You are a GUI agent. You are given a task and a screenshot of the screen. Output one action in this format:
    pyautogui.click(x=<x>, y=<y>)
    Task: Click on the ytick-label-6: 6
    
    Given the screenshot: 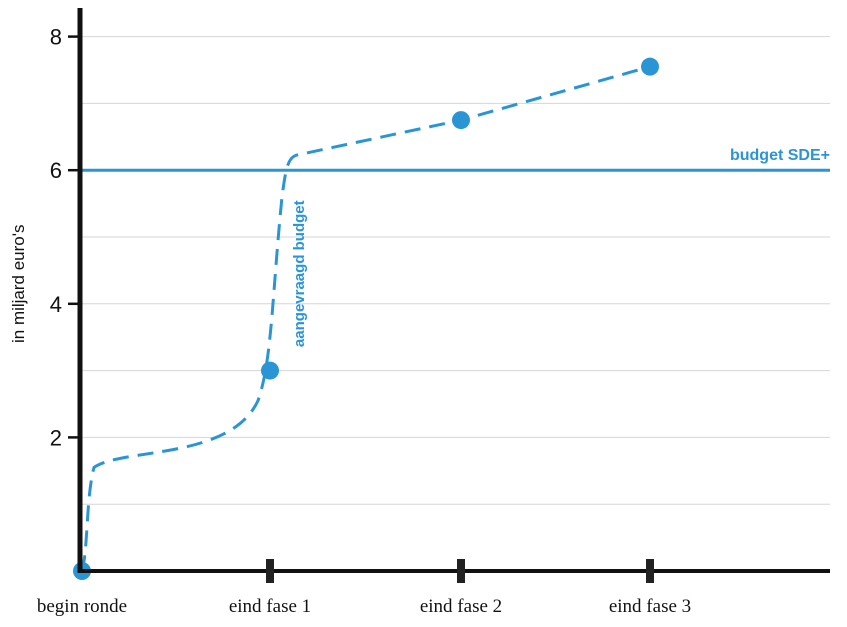 What is the action you would take?
    pyautogui.click(x=56, y=170)
    